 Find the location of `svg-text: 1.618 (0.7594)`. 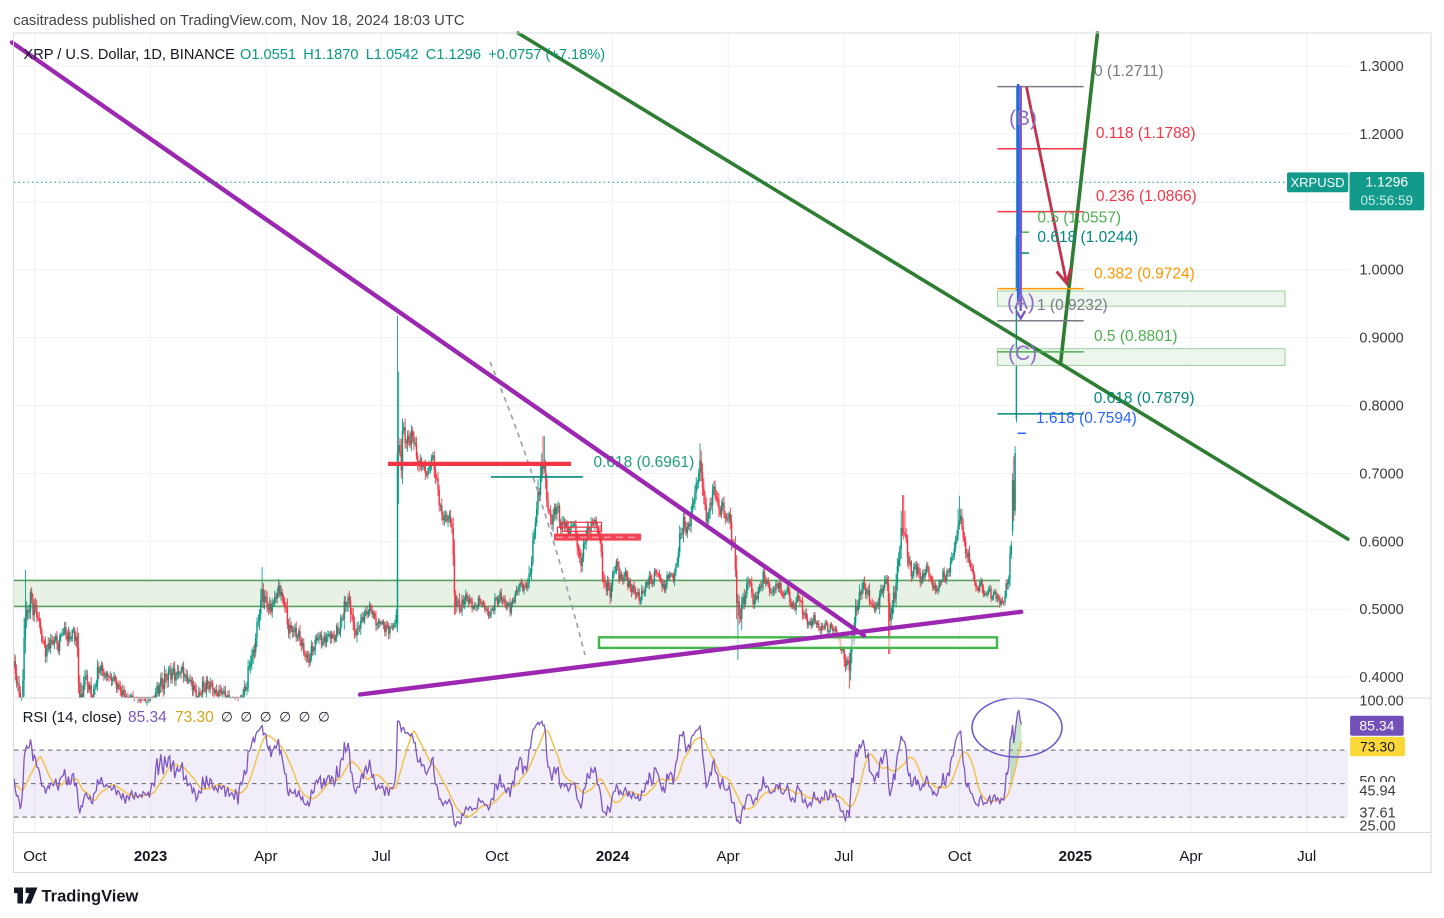

svg-text: 1.618 (0.7594) is located at coordinates (1086, 418).